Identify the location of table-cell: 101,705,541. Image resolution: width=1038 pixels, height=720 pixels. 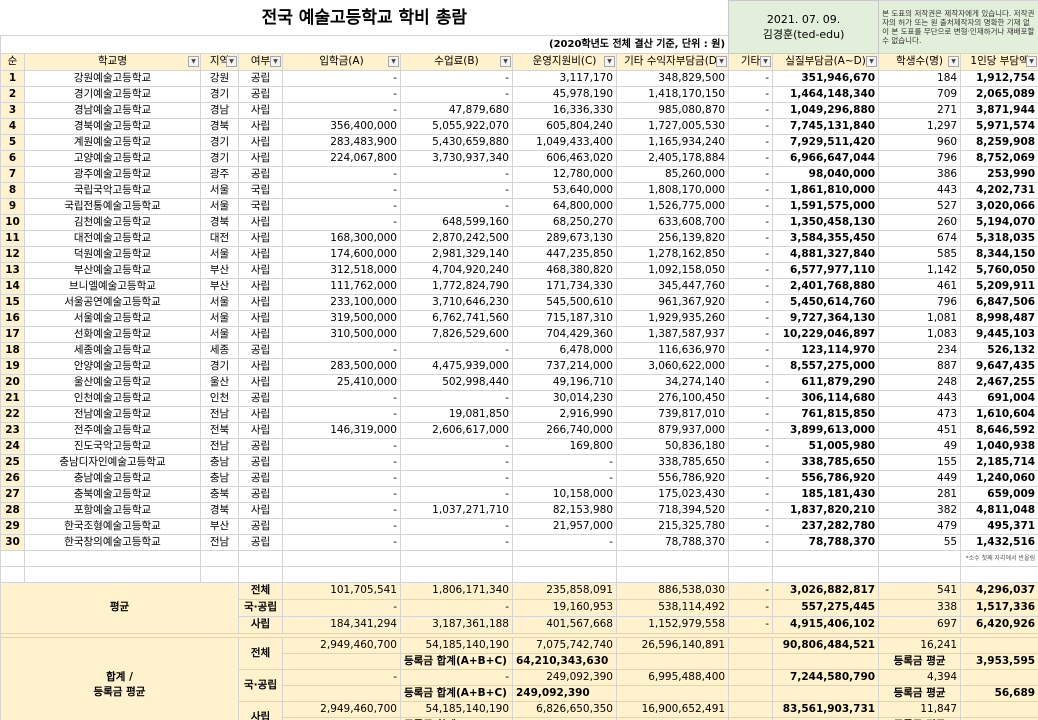
(341, 590).